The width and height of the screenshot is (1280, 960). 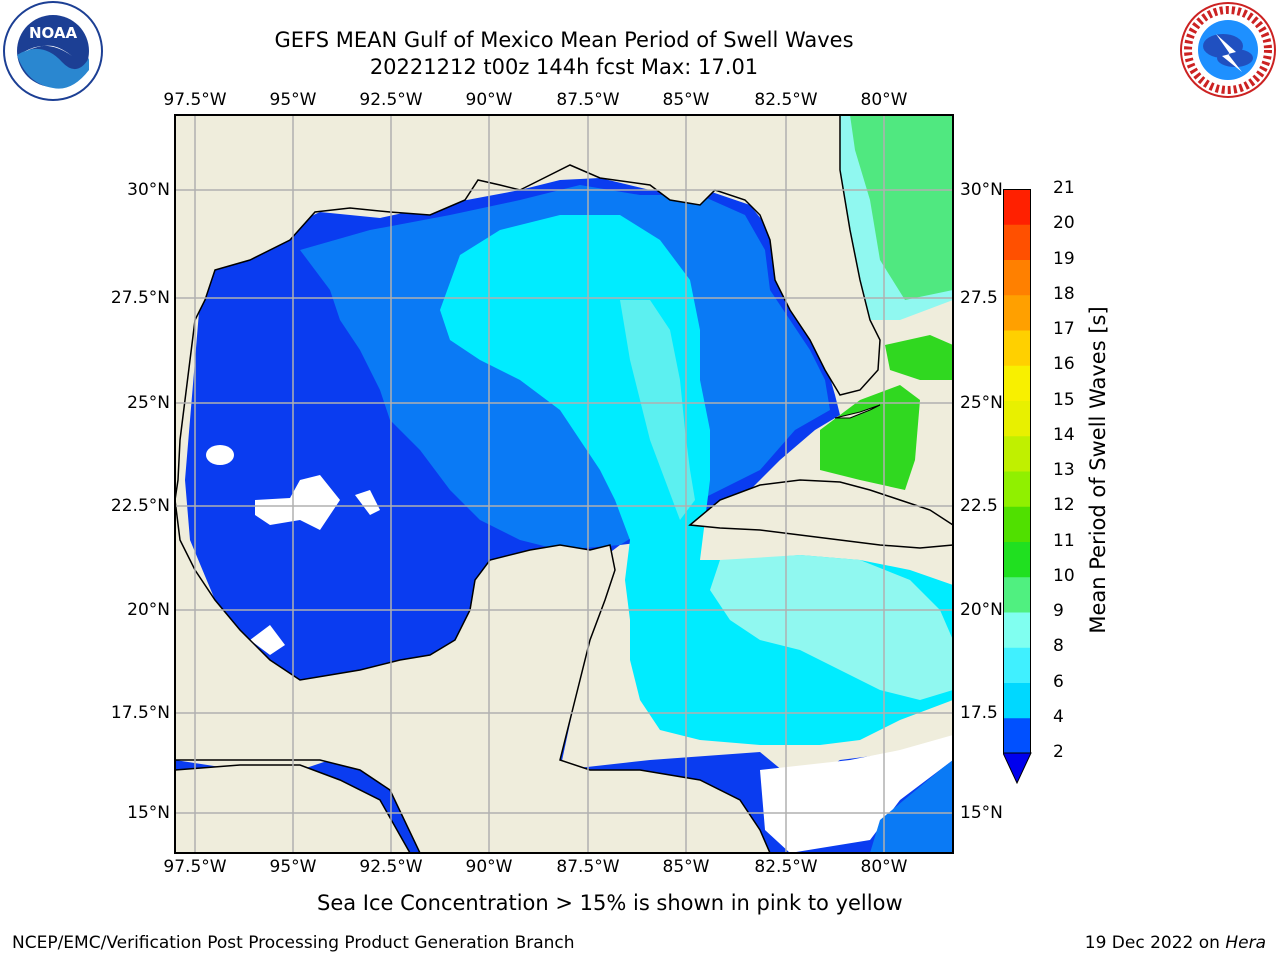 What do you see at coordinates (148, 610) in the screenshot?
I see `lat-label-left: 20°N` at bounding box center [148, 610].